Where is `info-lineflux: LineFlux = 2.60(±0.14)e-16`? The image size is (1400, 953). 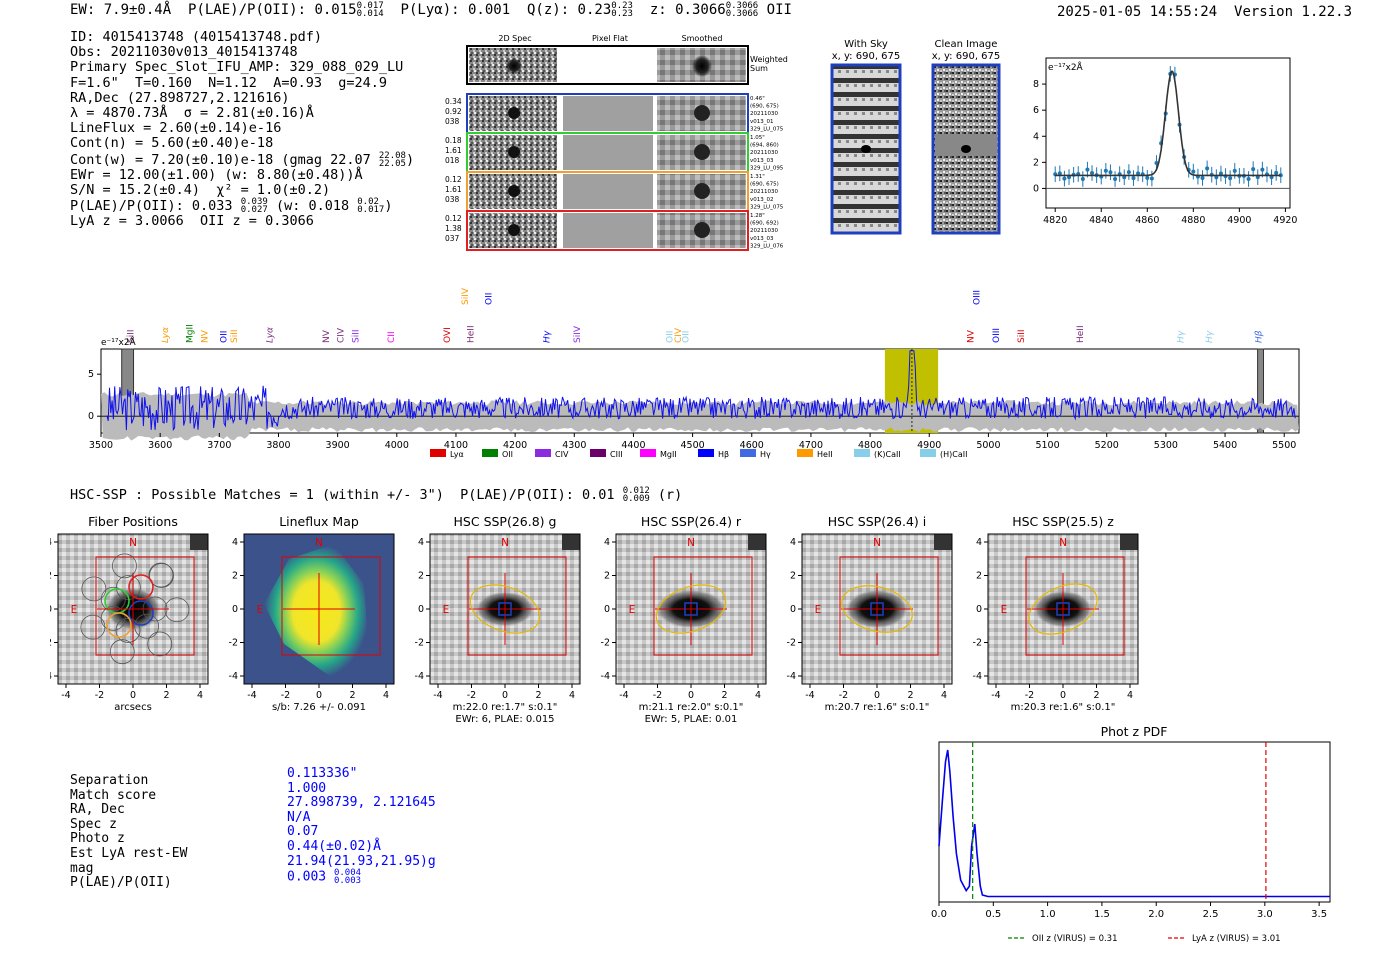
info-lineflux: LineFlux = 2.60(±0.14)e-16 is located at coordinates (176, 128).